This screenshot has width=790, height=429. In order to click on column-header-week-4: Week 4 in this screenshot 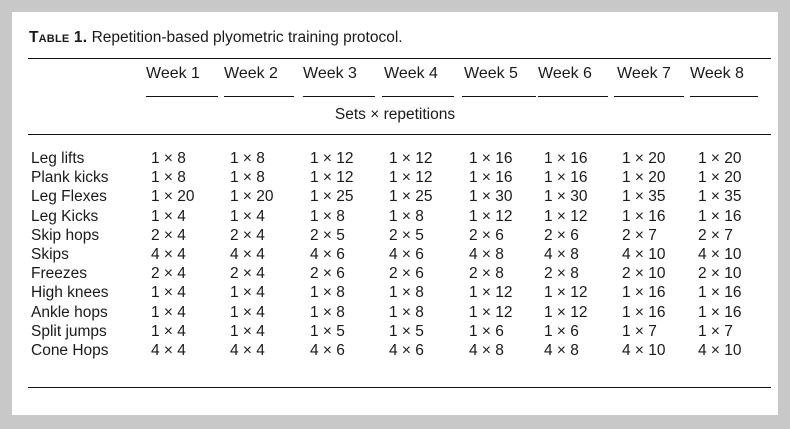, I will do `click(411, 73)`.